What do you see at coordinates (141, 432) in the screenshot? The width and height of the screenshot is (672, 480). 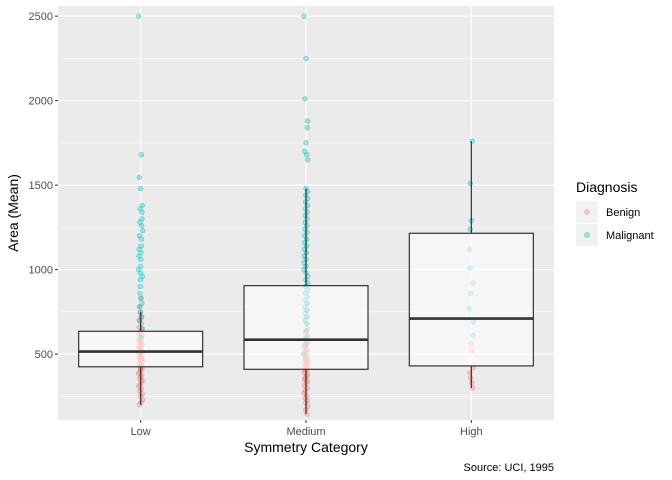 I see `x-tick-label: Low` at bounding box center [141, 432].